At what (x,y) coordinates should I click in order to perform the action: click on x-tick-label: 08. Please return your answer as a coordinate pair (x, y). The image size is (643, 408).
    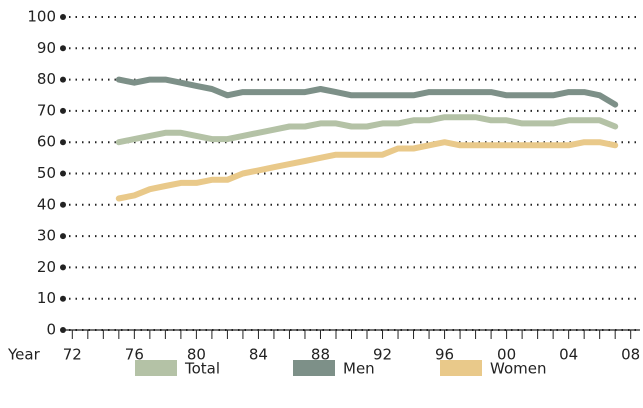
    Looking at the image, I should click on (630, 355).